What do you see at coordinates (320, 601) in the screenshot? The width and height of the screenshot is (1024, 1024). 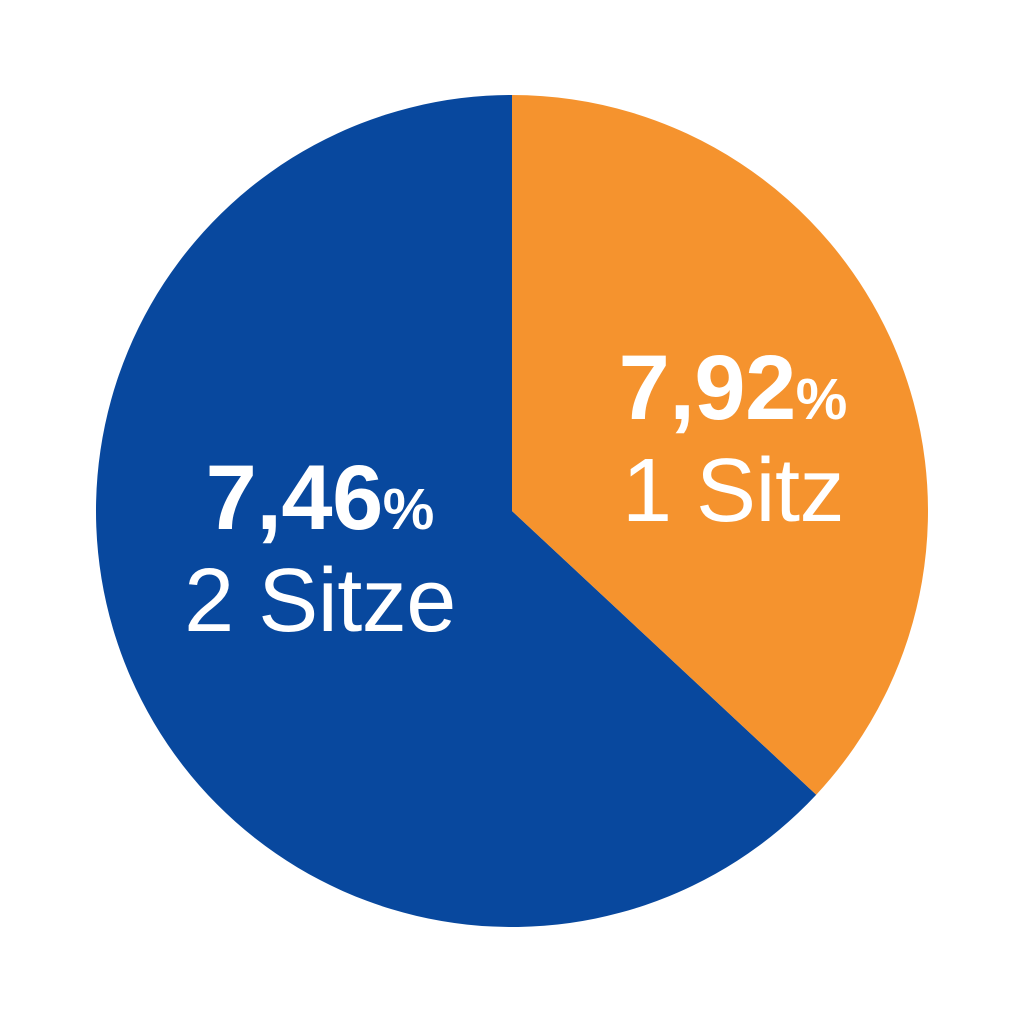 I see `slice-seats-blue: 2 Sitze` at bounding box center [320, 601].